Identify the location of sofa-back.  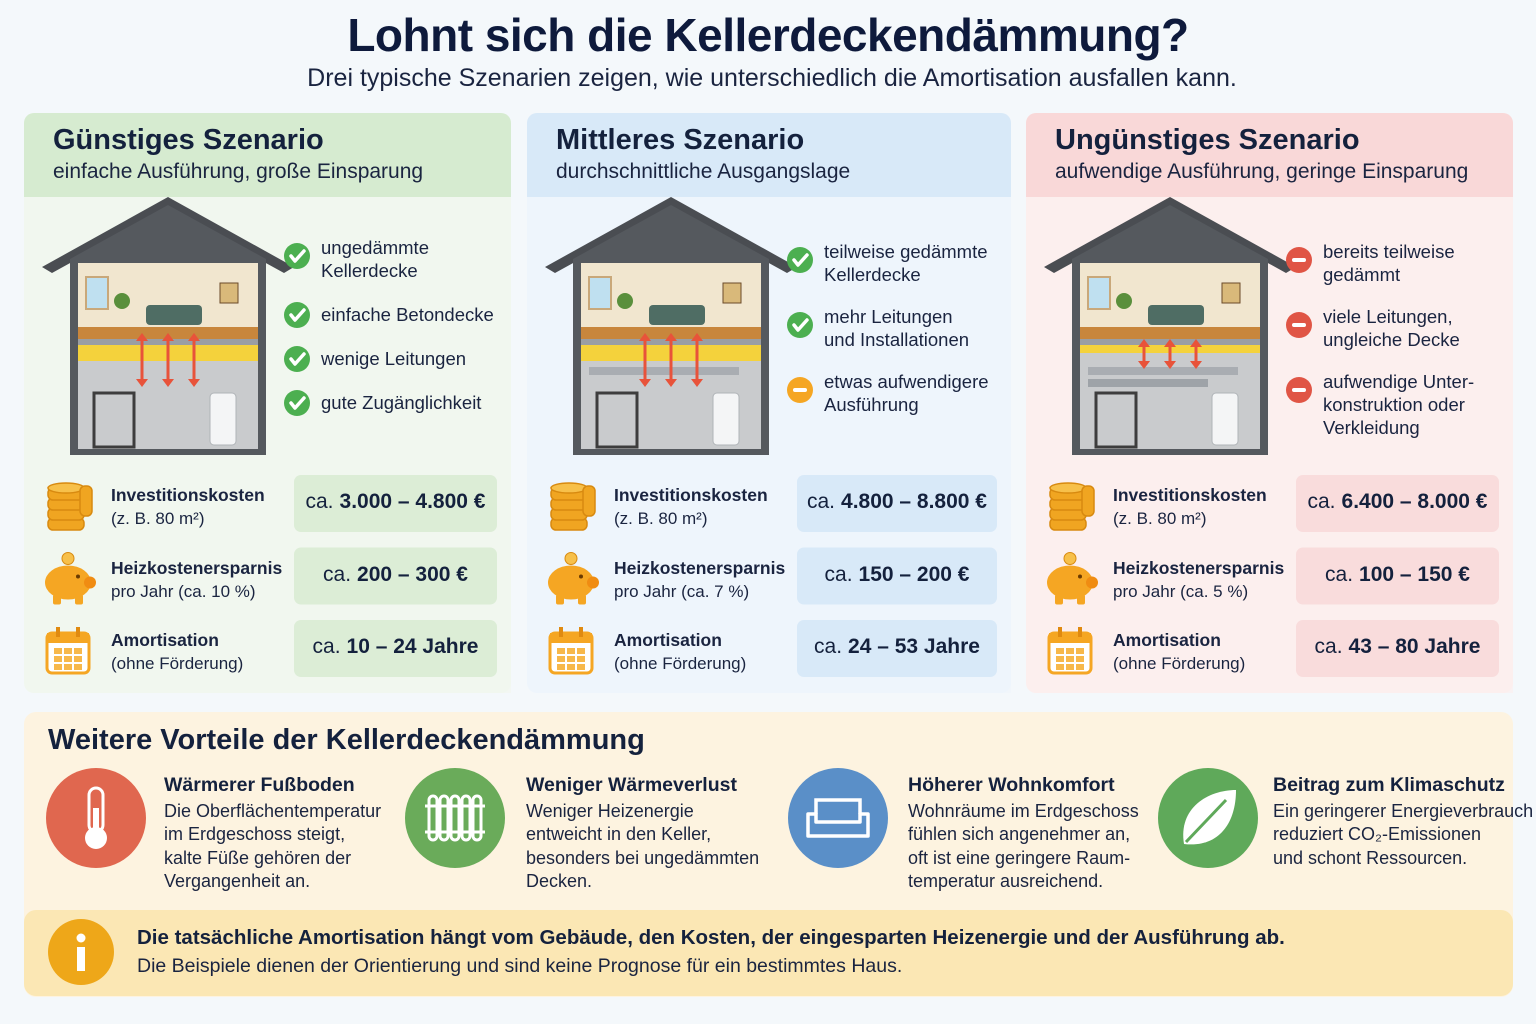
(838, 806).